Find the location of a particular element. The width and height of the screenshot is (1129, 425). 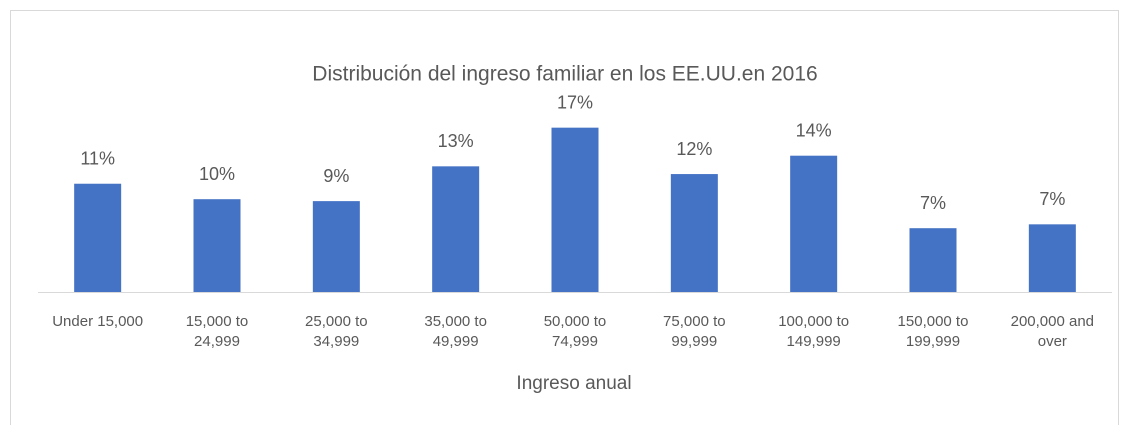

data-label: 10% is located at coordinates (217, 174).